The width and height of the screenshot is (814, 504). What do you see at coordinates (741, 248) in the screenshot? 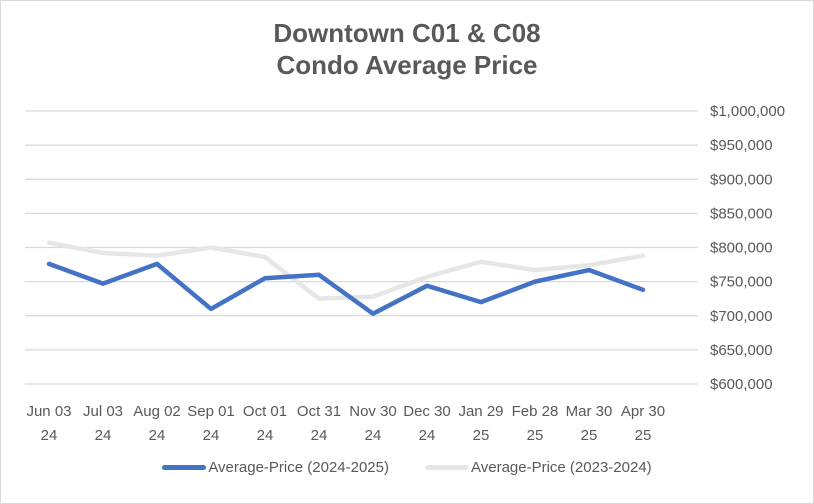
I see `y-tick-label: $800,000` at bounding box center [741, 248].